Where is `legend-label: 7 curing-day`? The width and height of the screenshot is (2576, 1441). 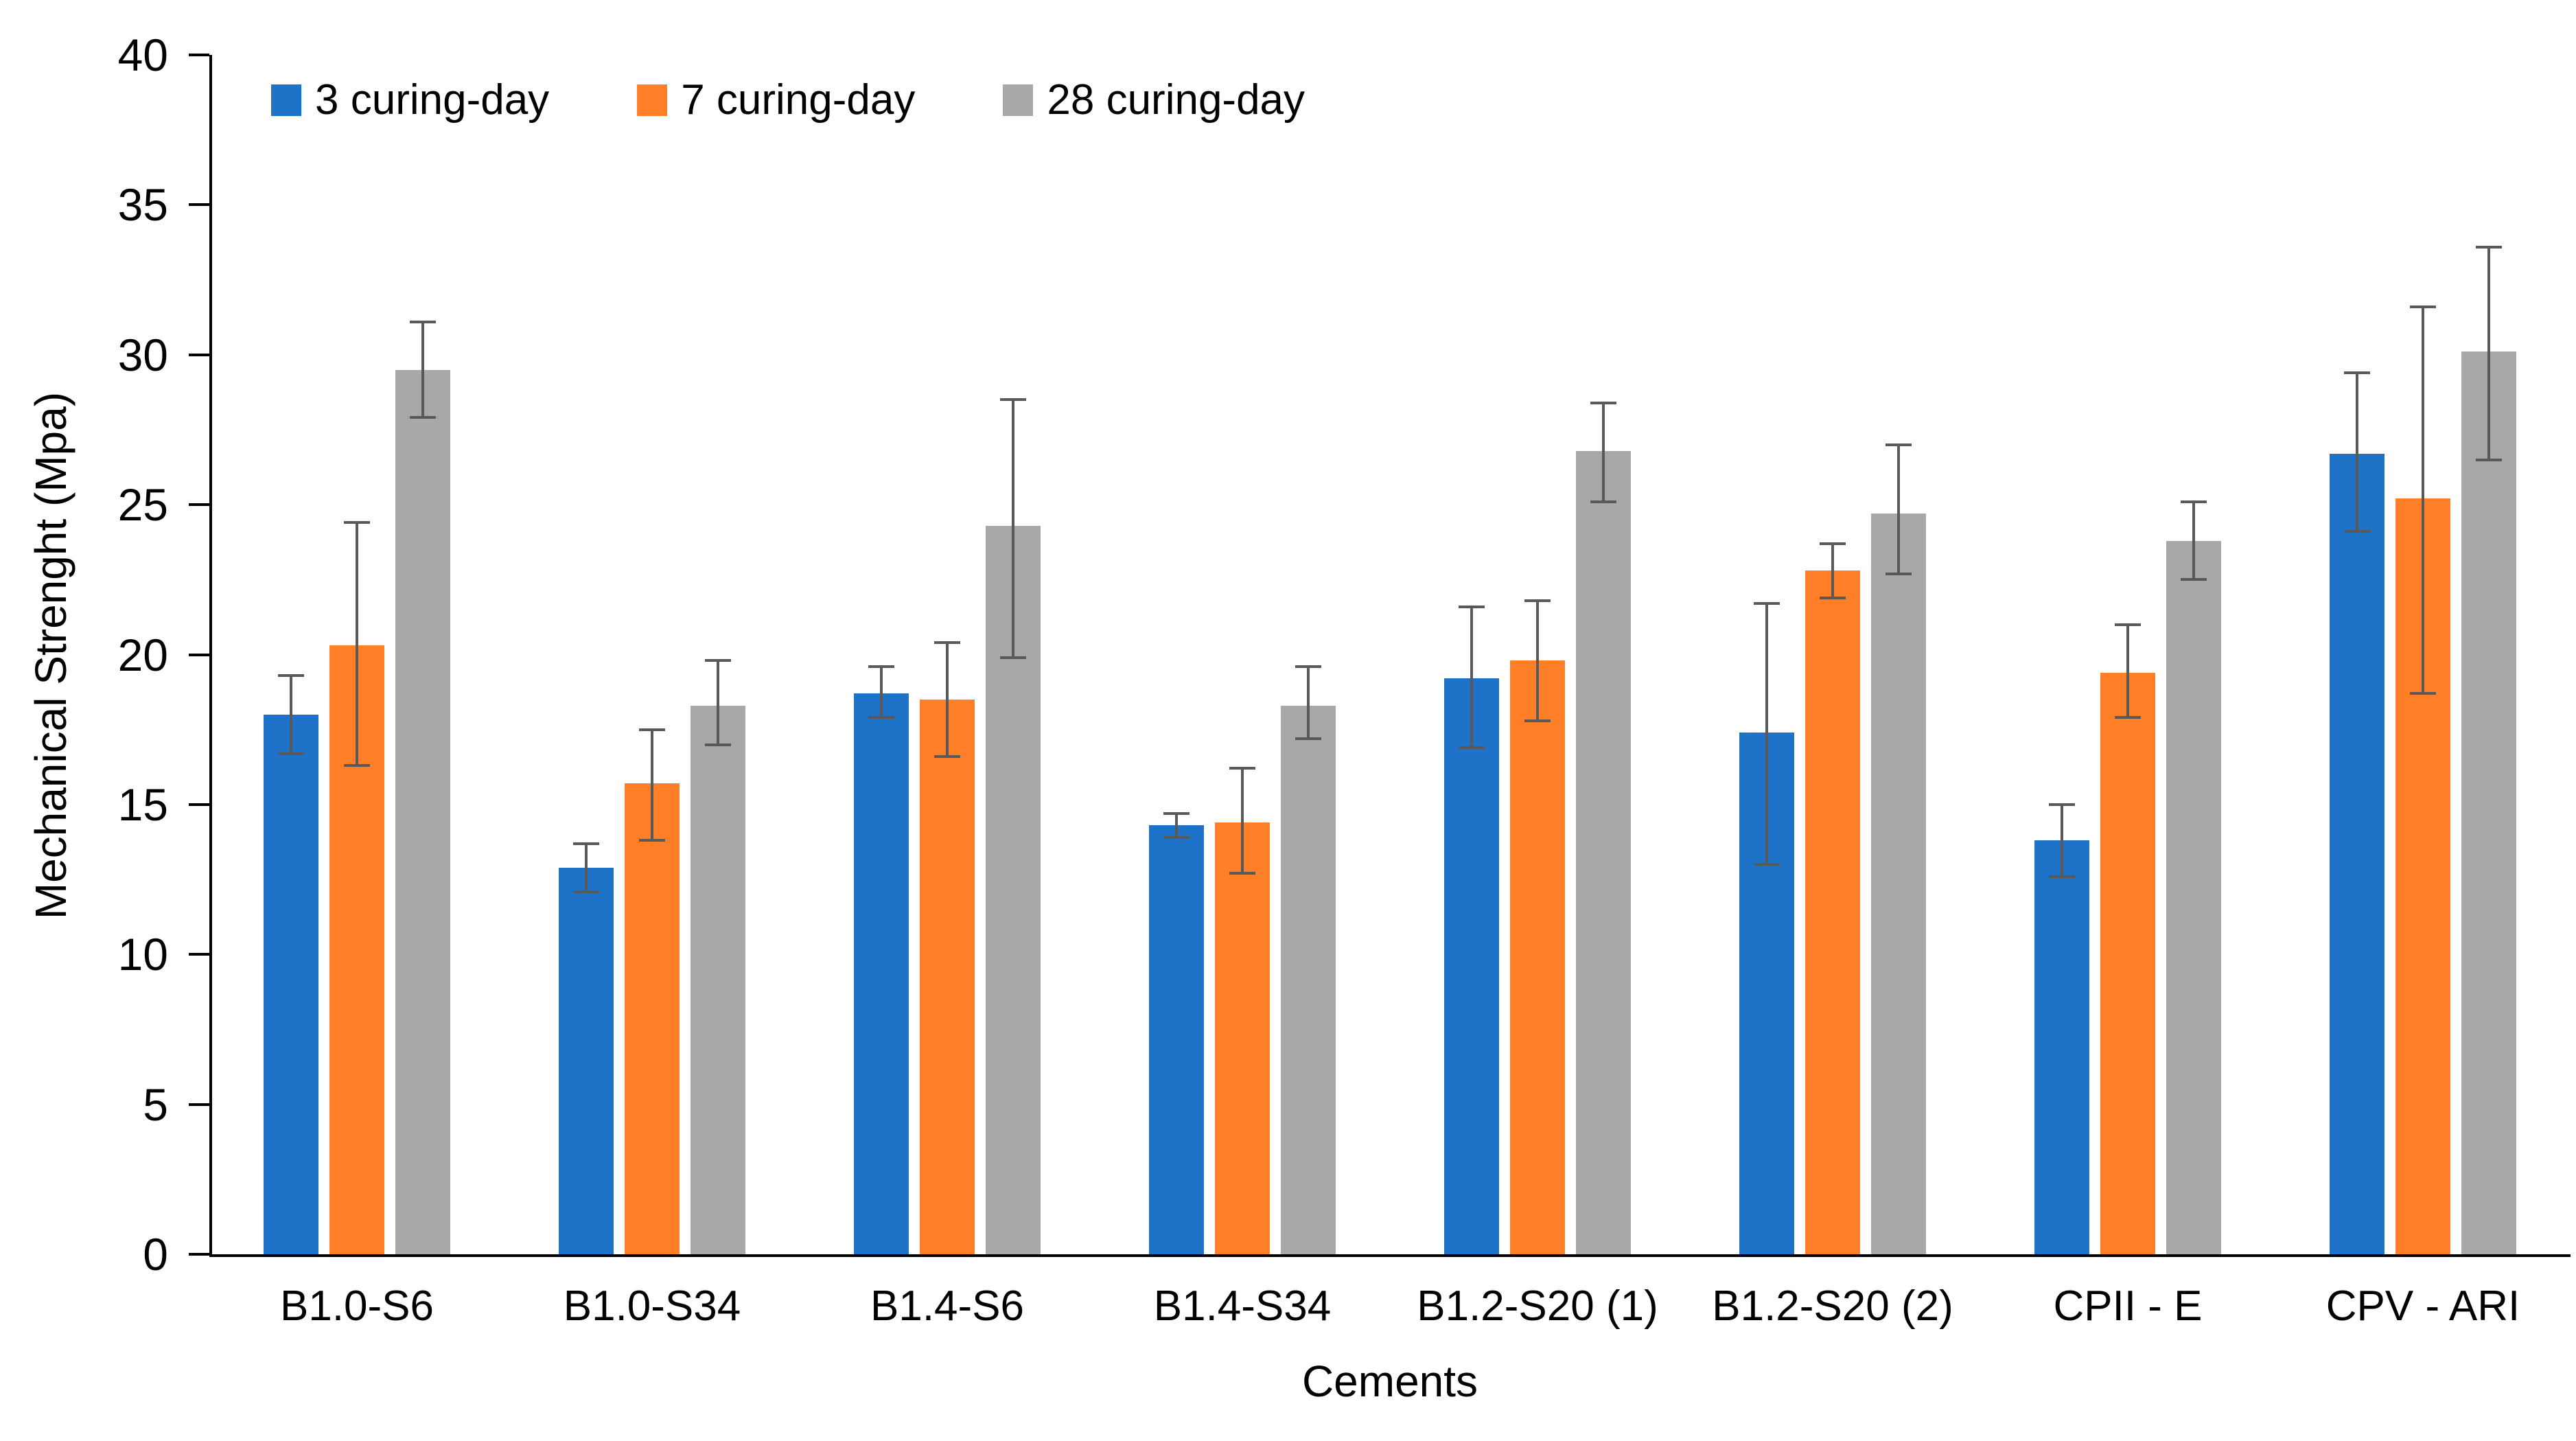 legend-label: 7 curing-day is located at coordinates (798, 100).